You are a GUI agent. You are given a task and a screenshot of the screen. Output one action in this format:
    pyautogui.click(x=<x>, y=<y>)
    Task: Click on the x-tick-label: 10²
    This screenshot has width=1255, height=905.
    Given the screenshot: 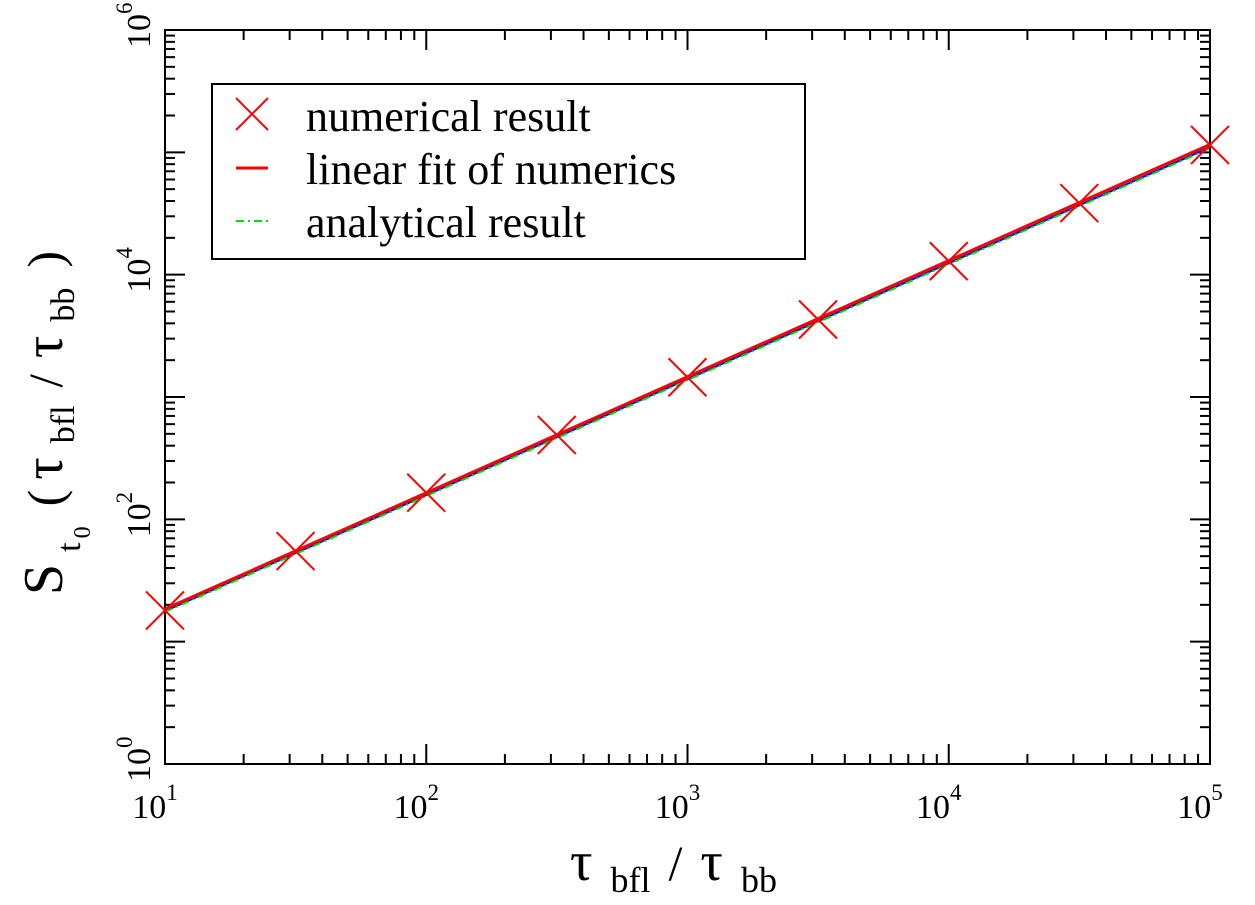 What is the action you would take?
    pyautogui.click(x=417, y=803)
    